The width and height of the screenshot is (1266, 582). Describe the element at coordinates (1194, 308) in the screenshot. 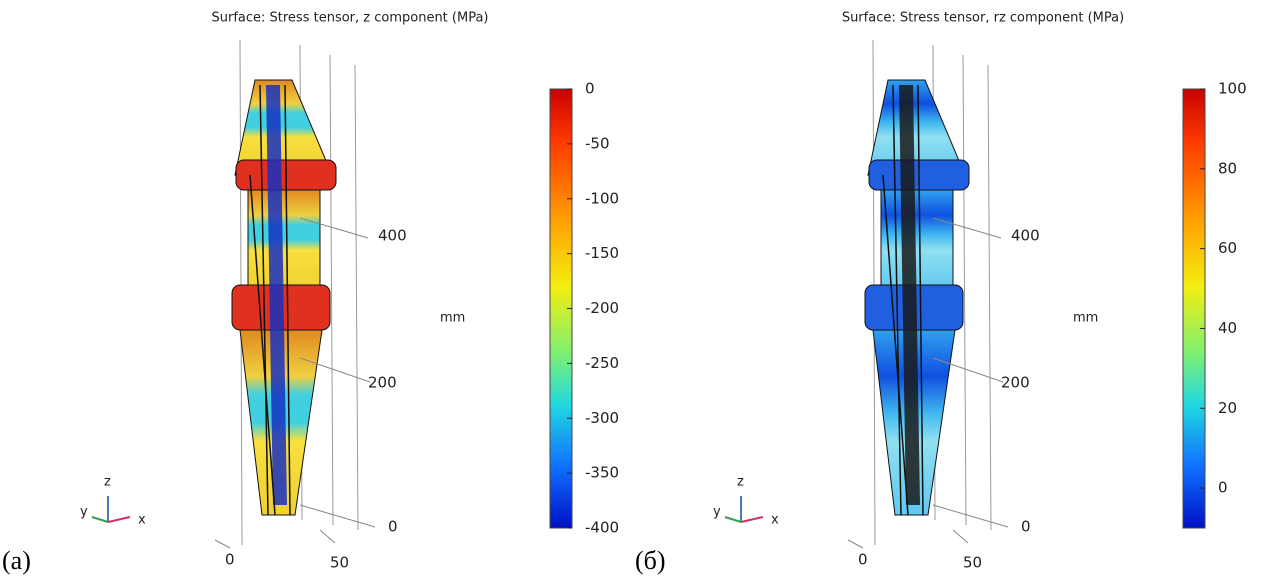

I see `colorbar` at that location.